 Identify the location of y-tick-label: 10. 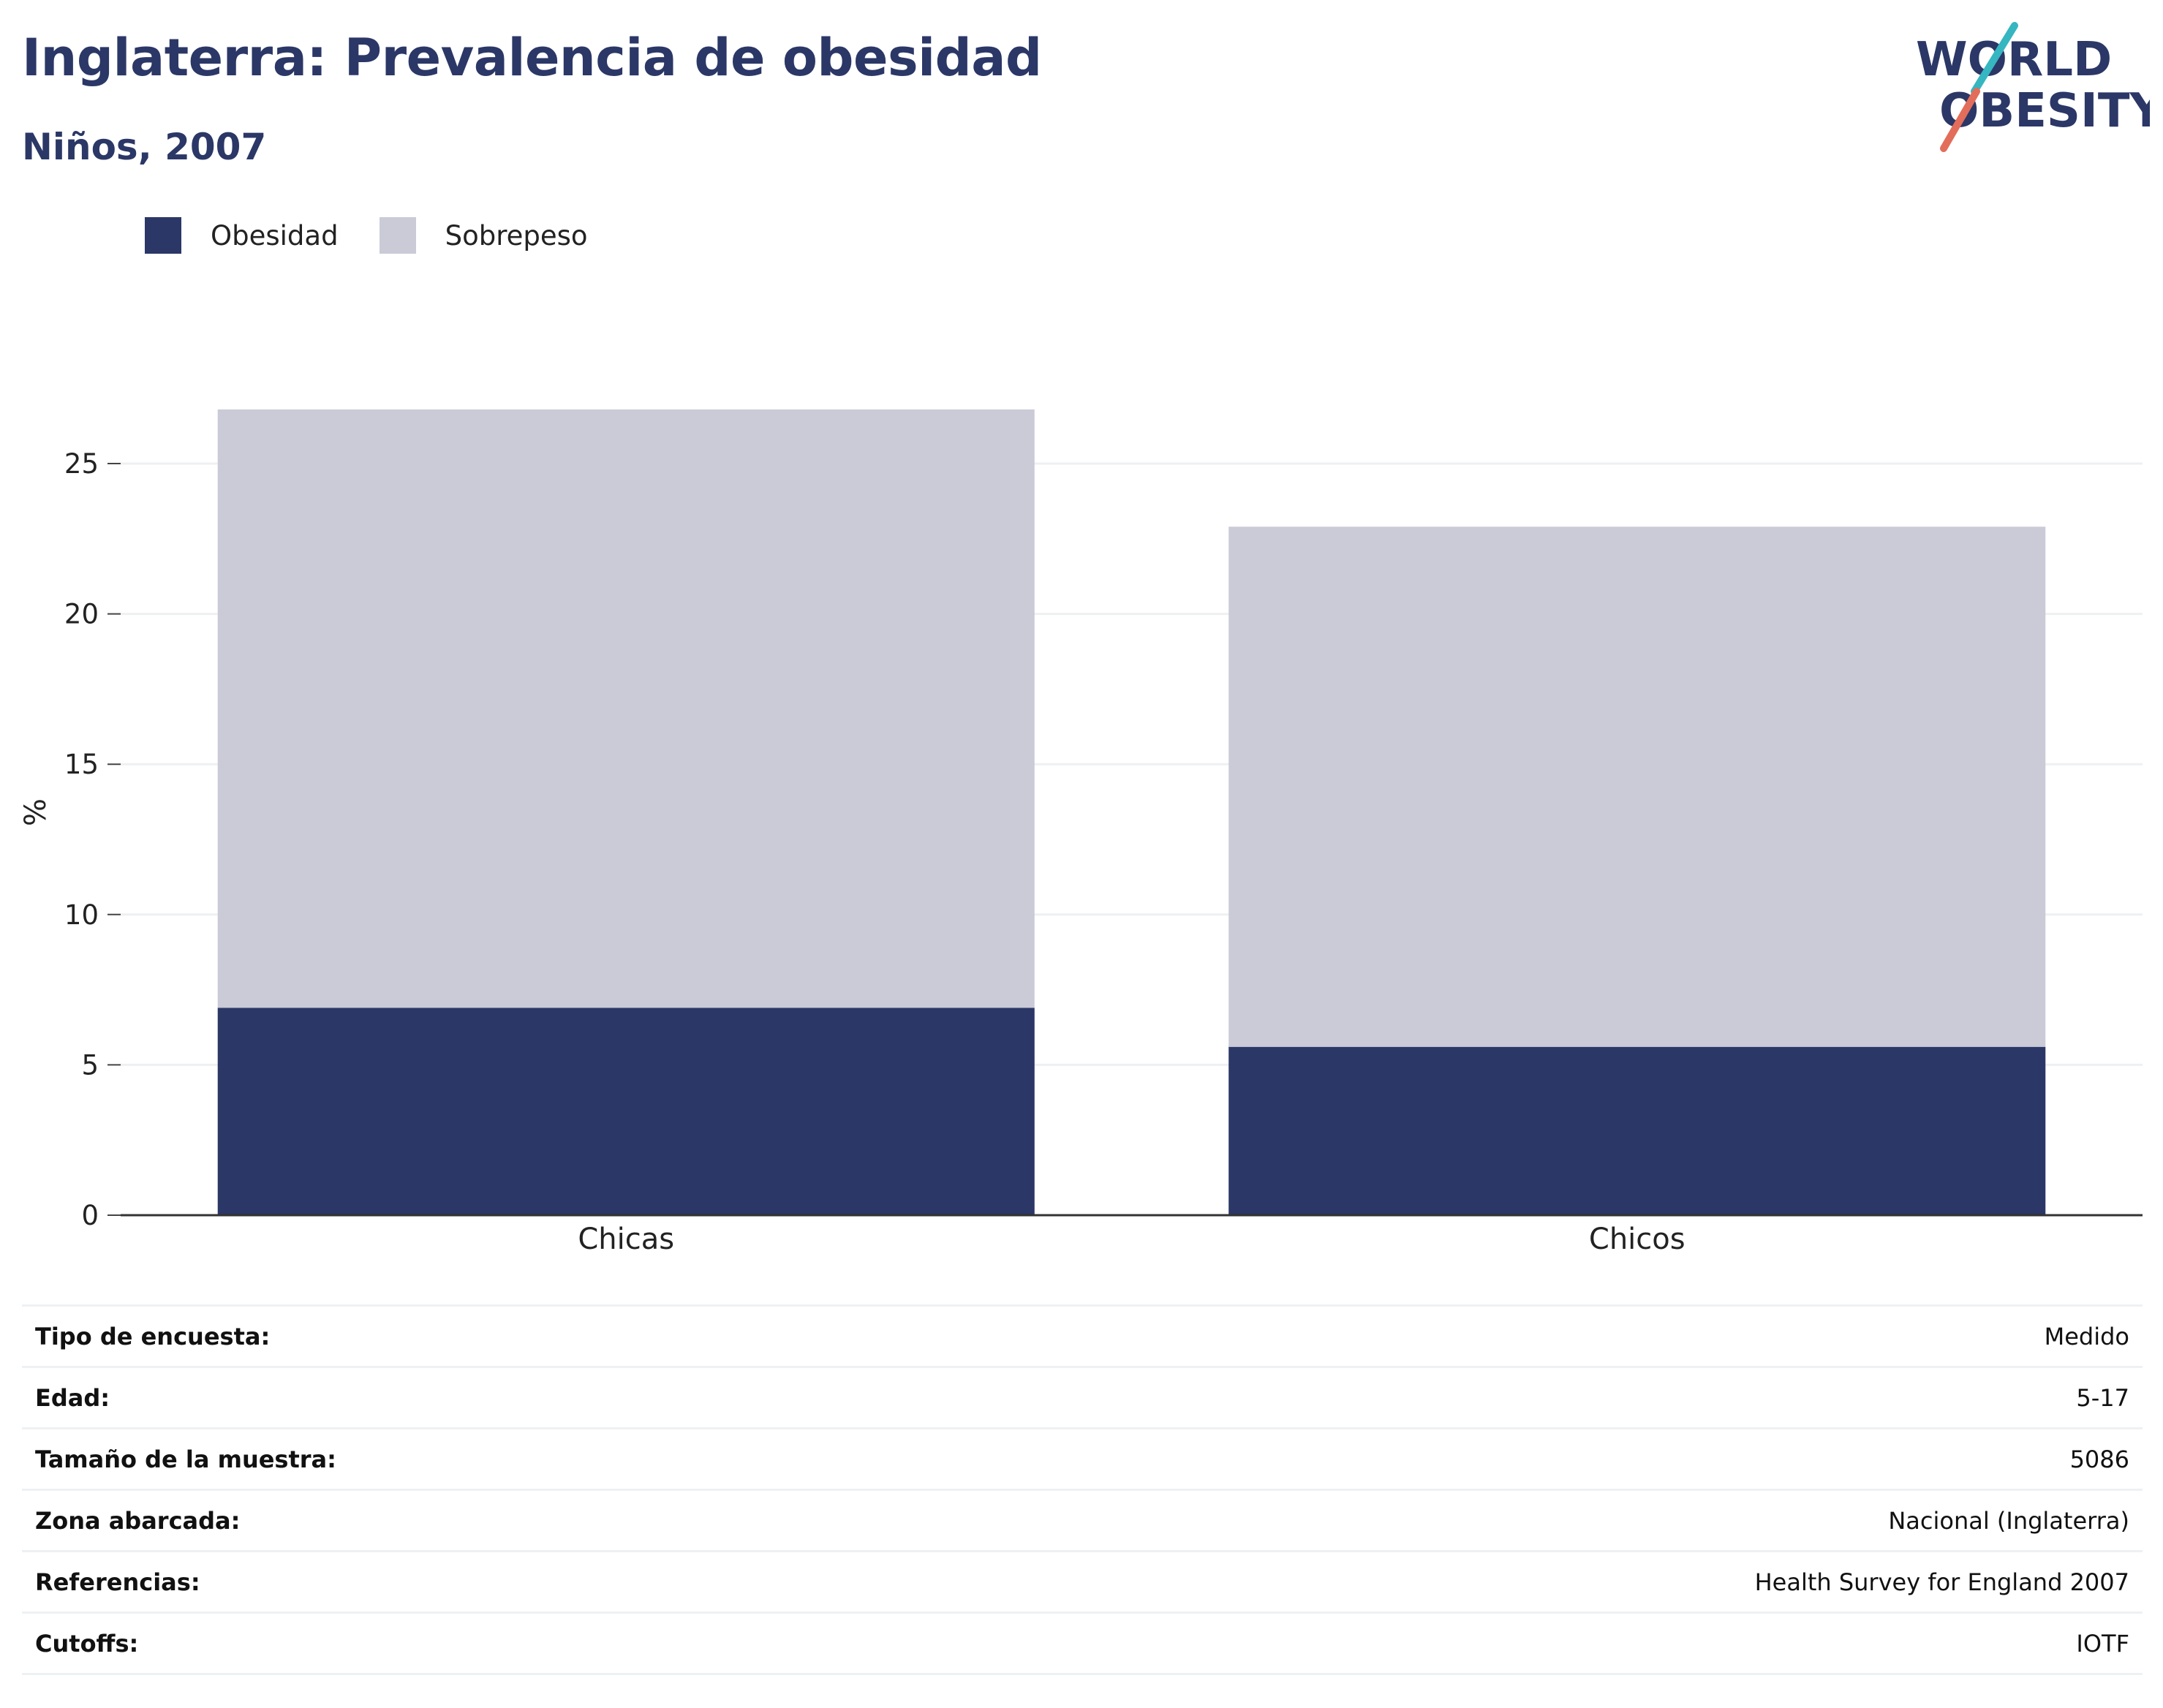
(81, 915).